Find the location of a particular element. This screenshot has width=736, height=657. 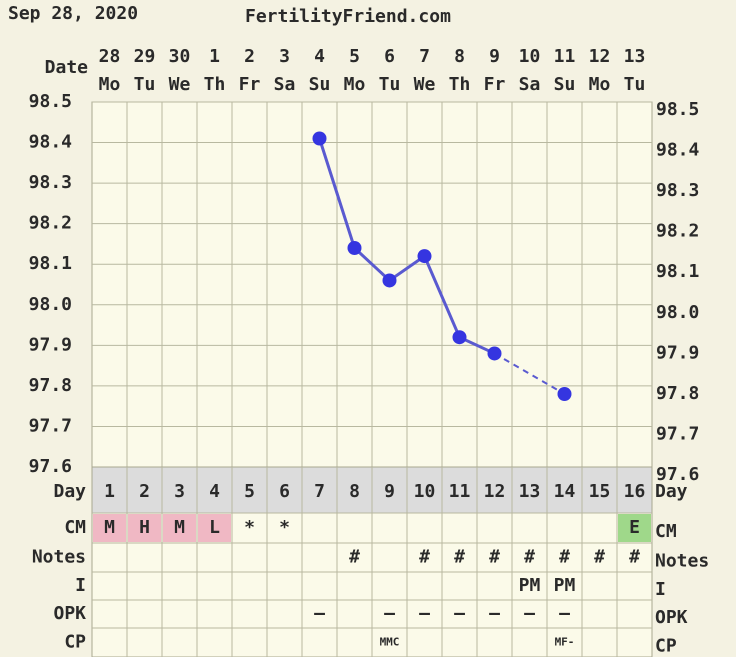

y-tick-label: 97.7 is located at coordinates (50, 425).